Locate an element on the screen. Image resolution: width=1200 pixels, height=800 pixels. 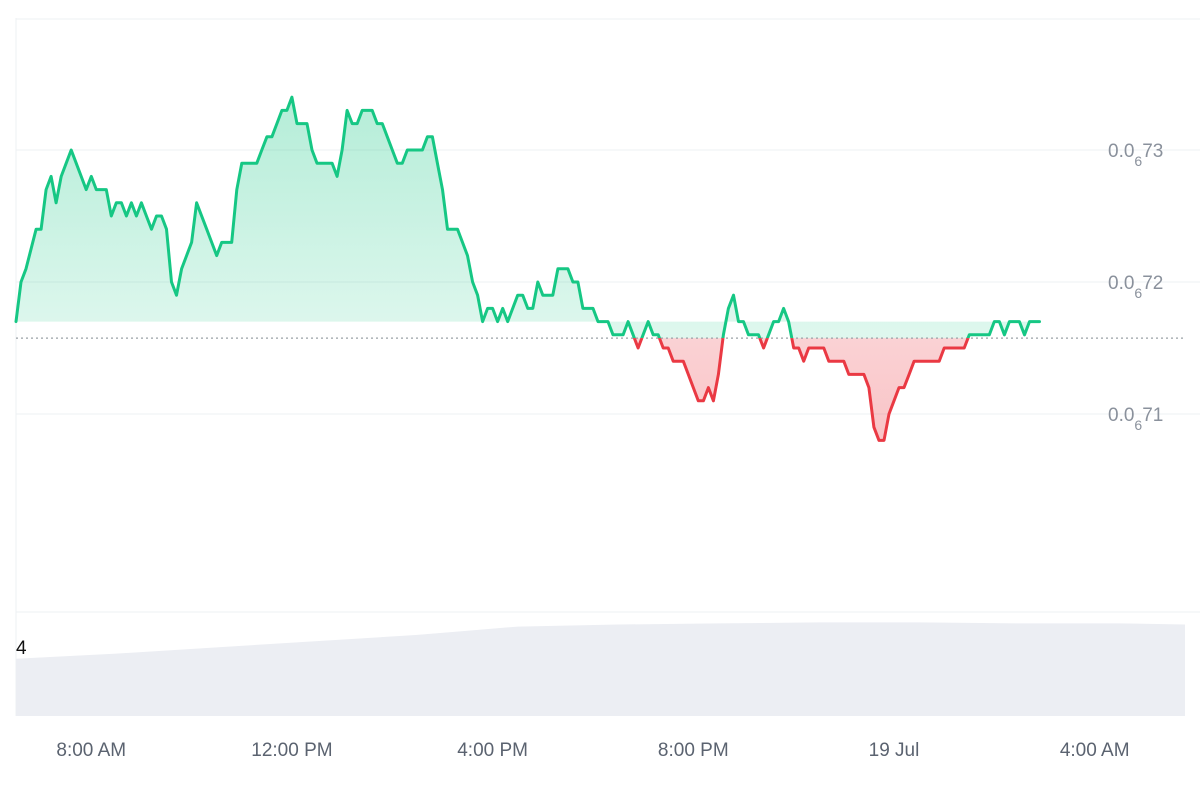
volume-fill is located at coordinates (600, 669).